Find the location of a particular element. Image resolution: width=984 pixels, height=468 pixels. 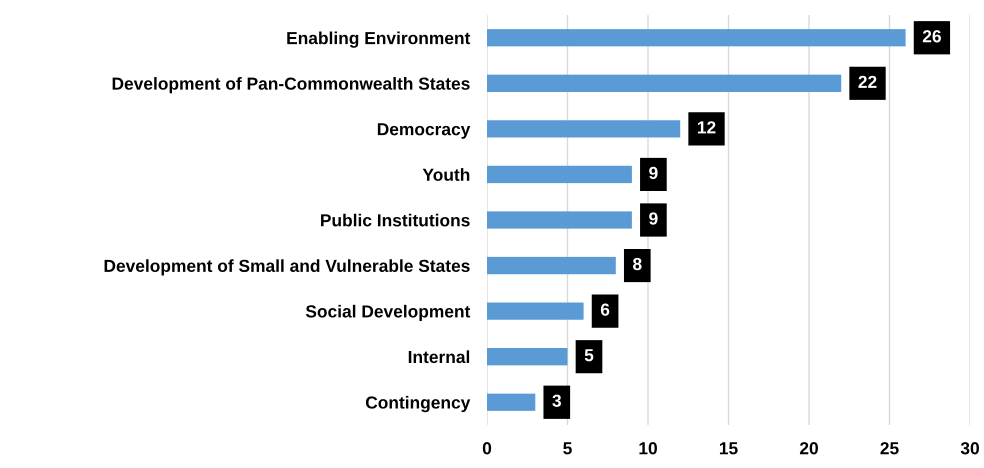

data-label: 5 is located at coordinates (589, 355).